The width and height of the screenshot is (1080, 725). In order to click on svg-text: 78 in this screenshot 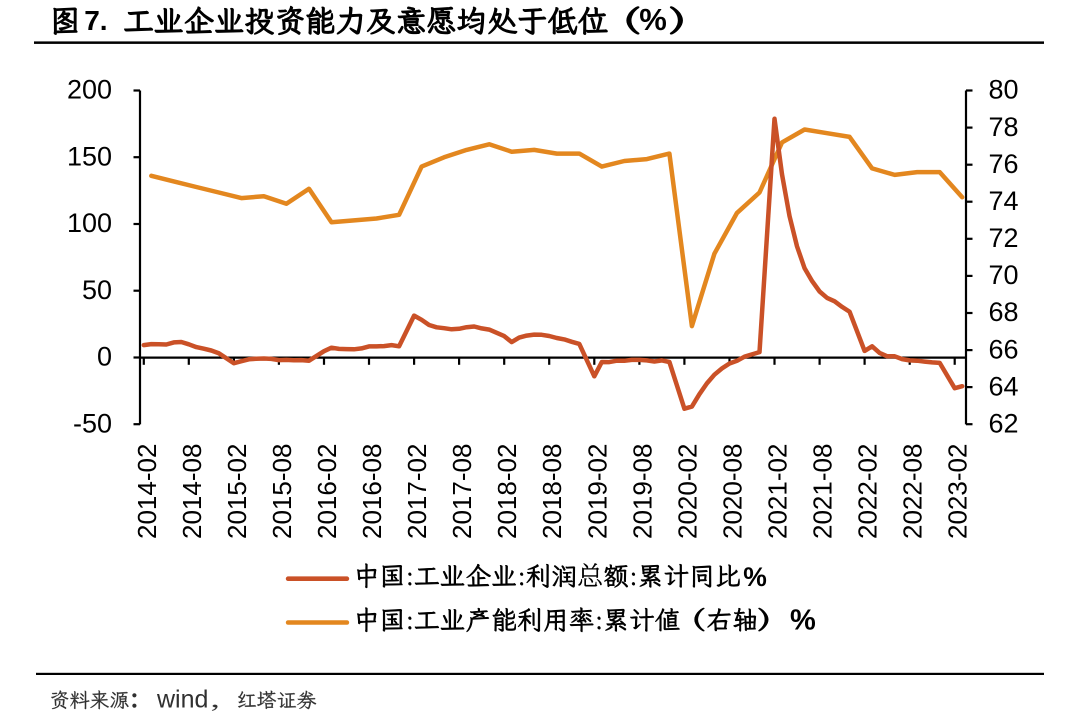, I will do `click(1004, 127)`.